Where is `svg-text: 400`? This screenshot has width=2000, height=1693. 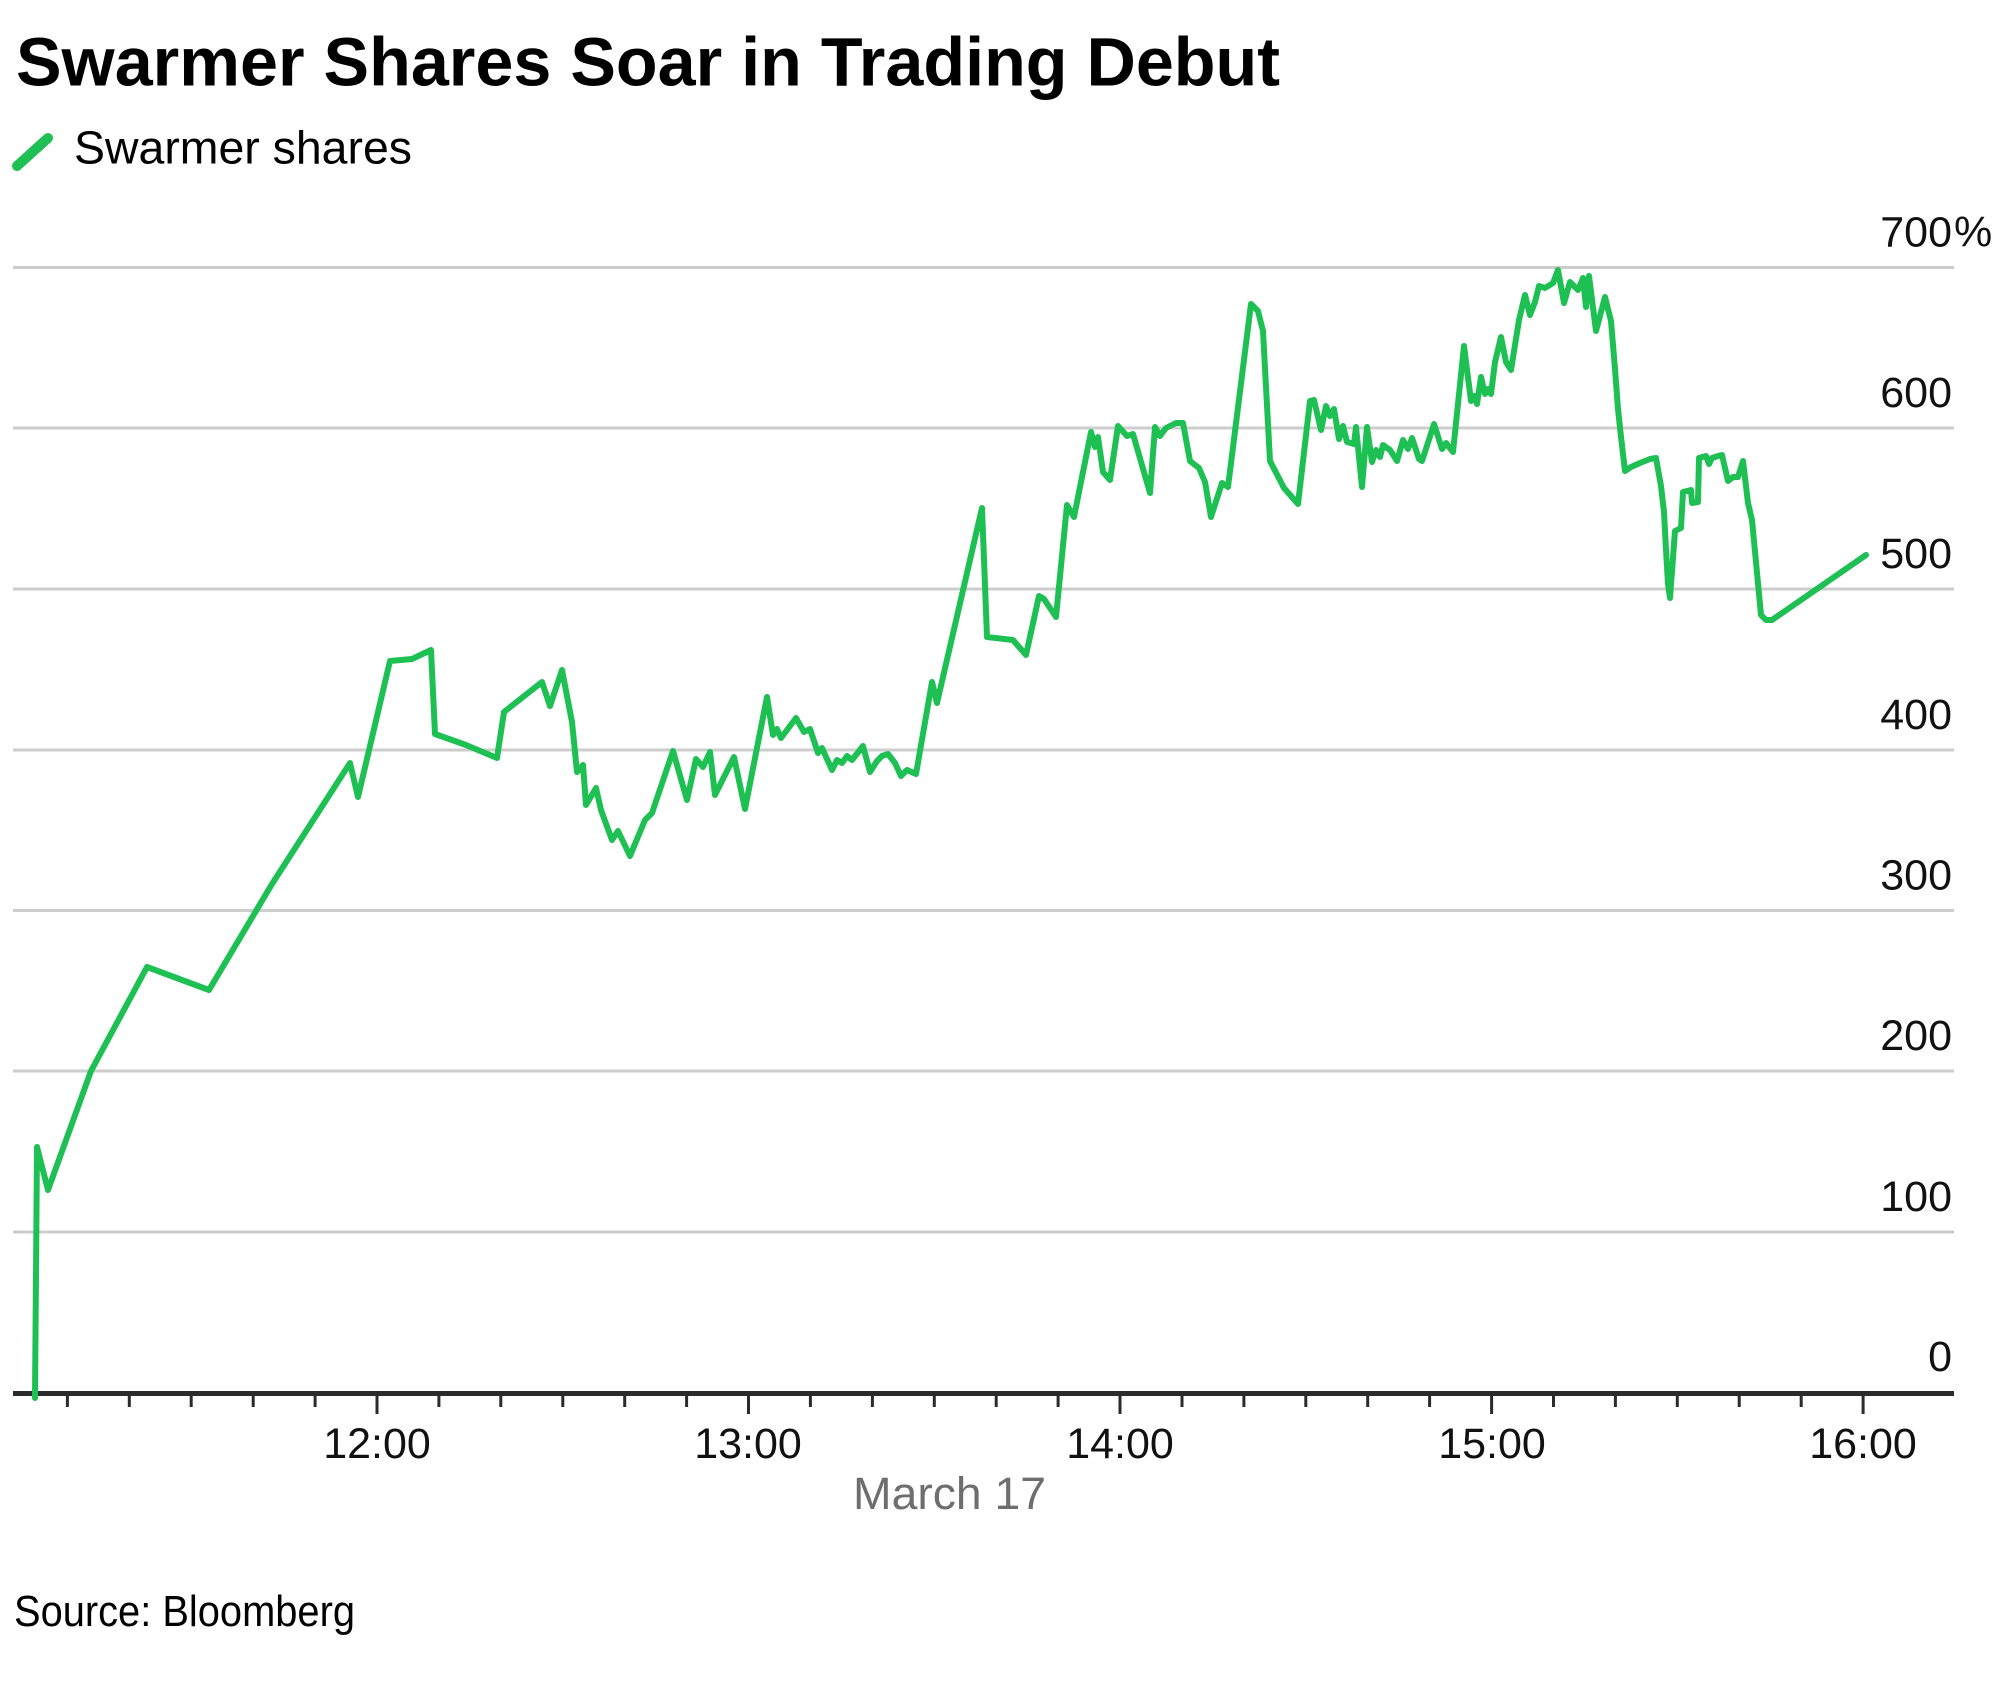 svg-text: 400 is located at coordinates (1916, 715).